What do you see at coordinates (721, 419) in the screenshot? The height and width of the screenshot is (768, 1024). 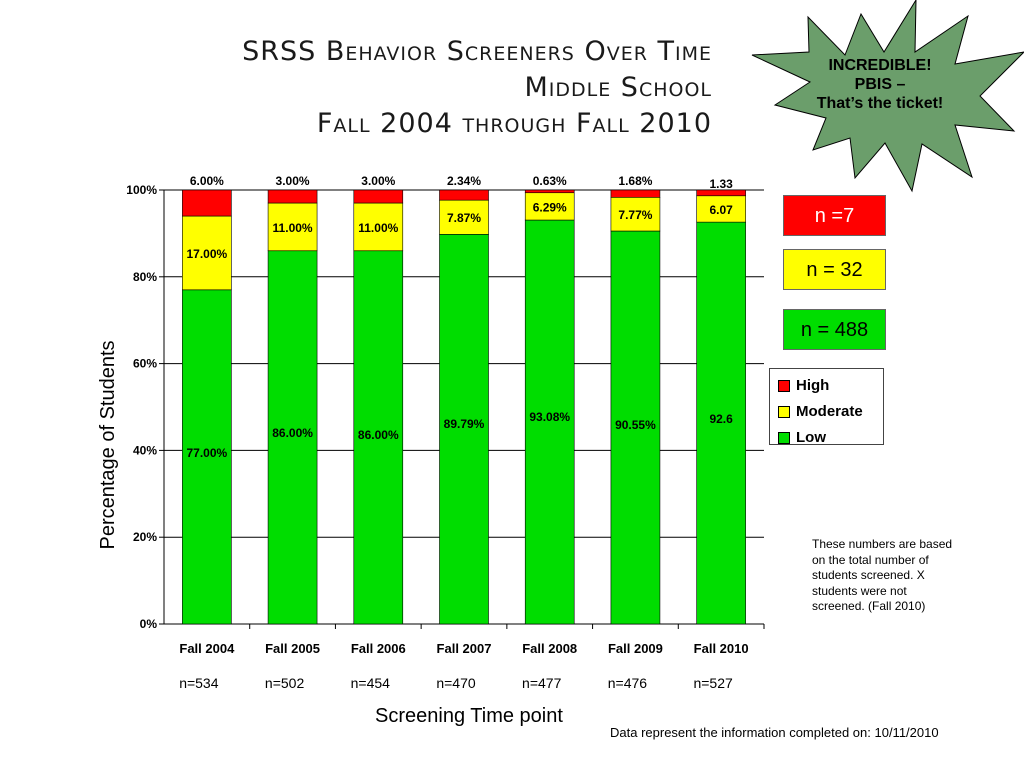 I see `data-label-low: 92.6` at bounding box center [721, 419].